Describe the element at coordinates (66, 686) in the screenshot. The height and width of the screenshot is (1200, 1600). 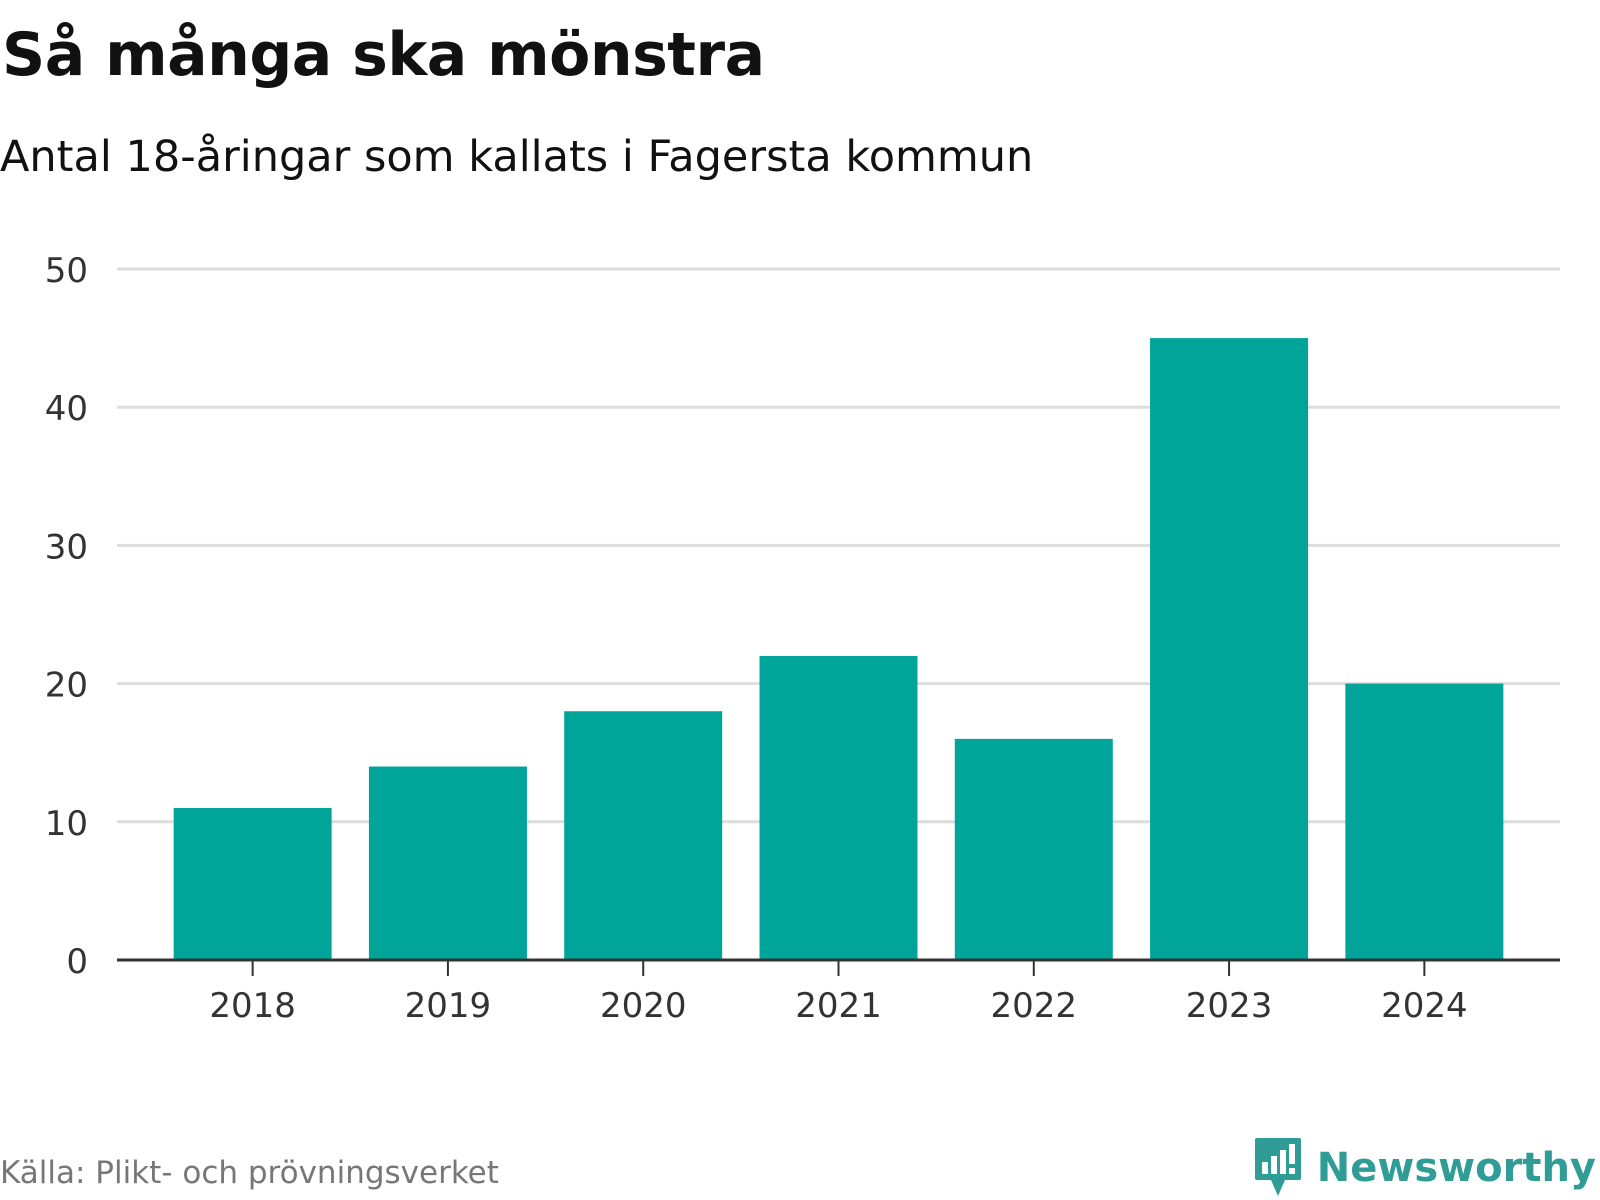
I see `y-tick-label: 20` at that location.